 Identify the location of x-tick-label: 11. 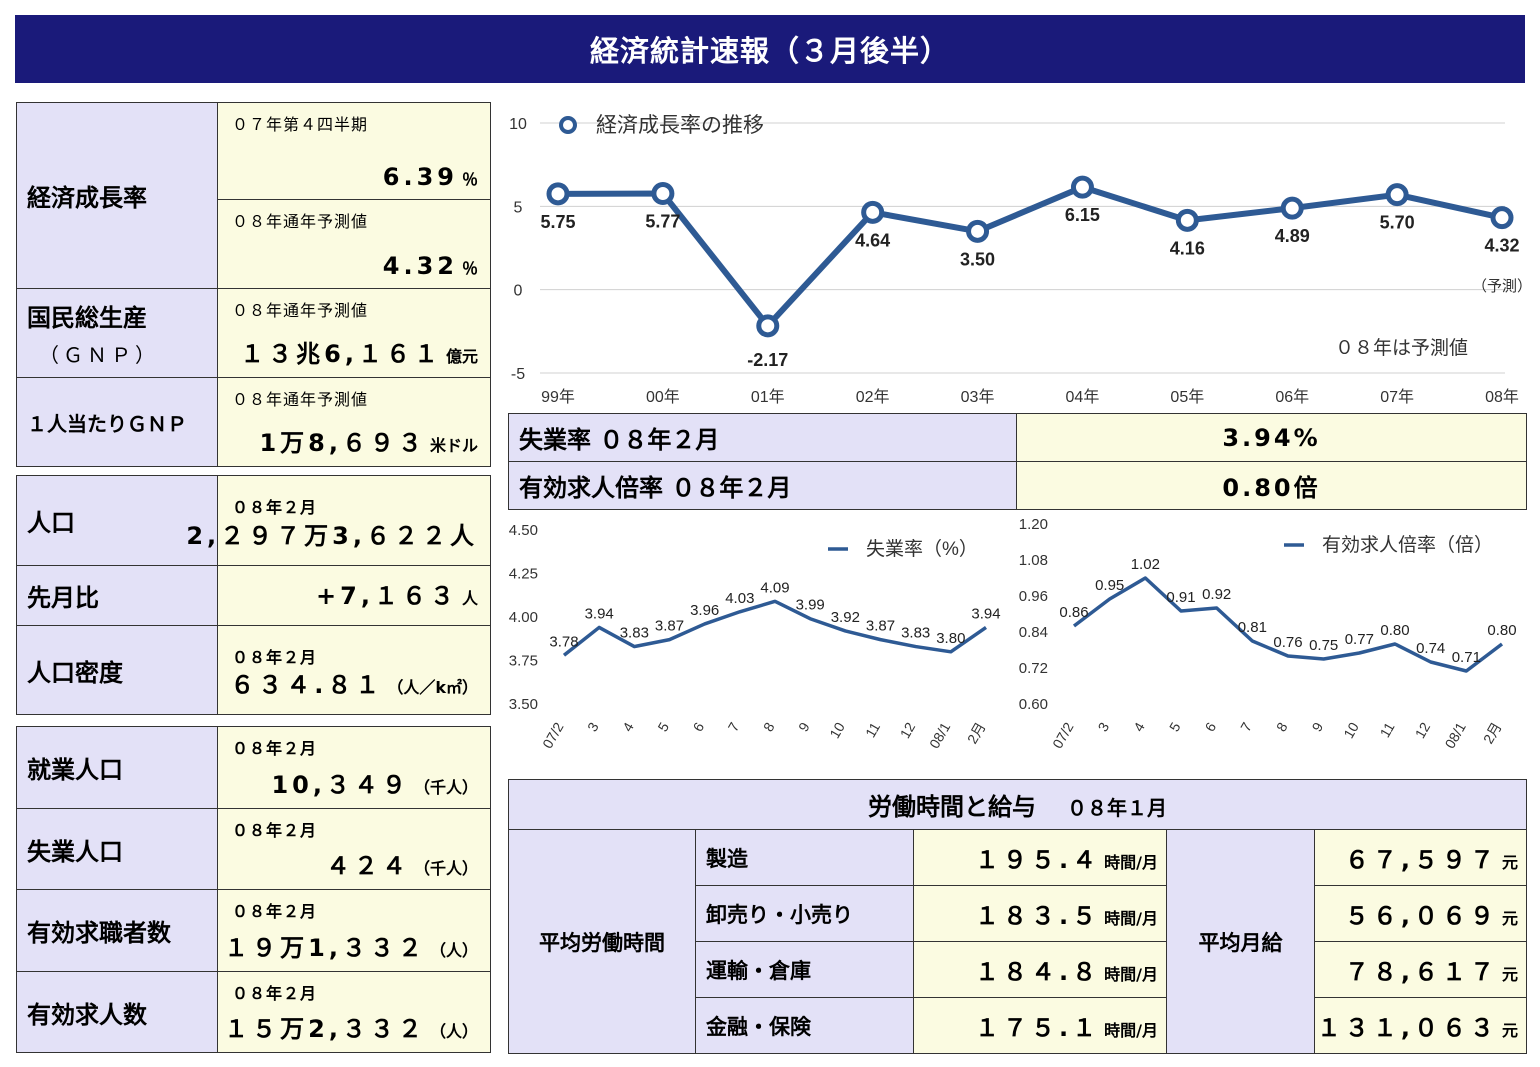
(872, 729).